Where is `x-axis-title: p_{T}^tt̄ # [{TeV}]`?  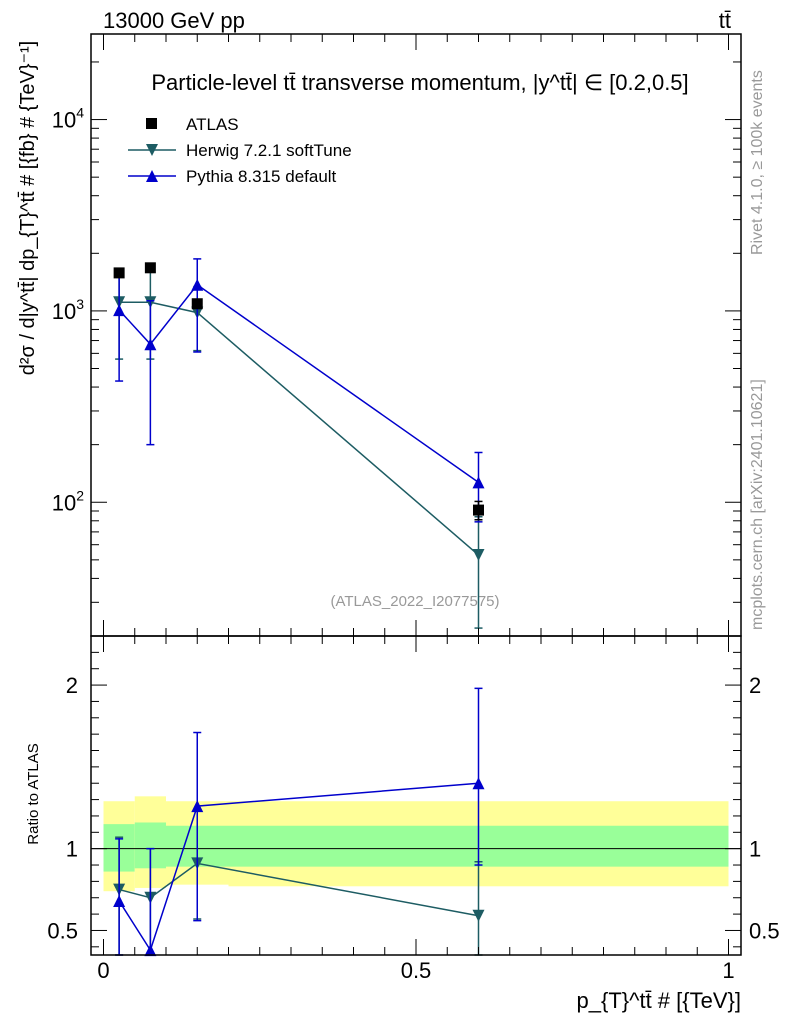 x-axis-title: p_{T}^tt̄ # [{TeV}] is located at coordinates (659, 1000).